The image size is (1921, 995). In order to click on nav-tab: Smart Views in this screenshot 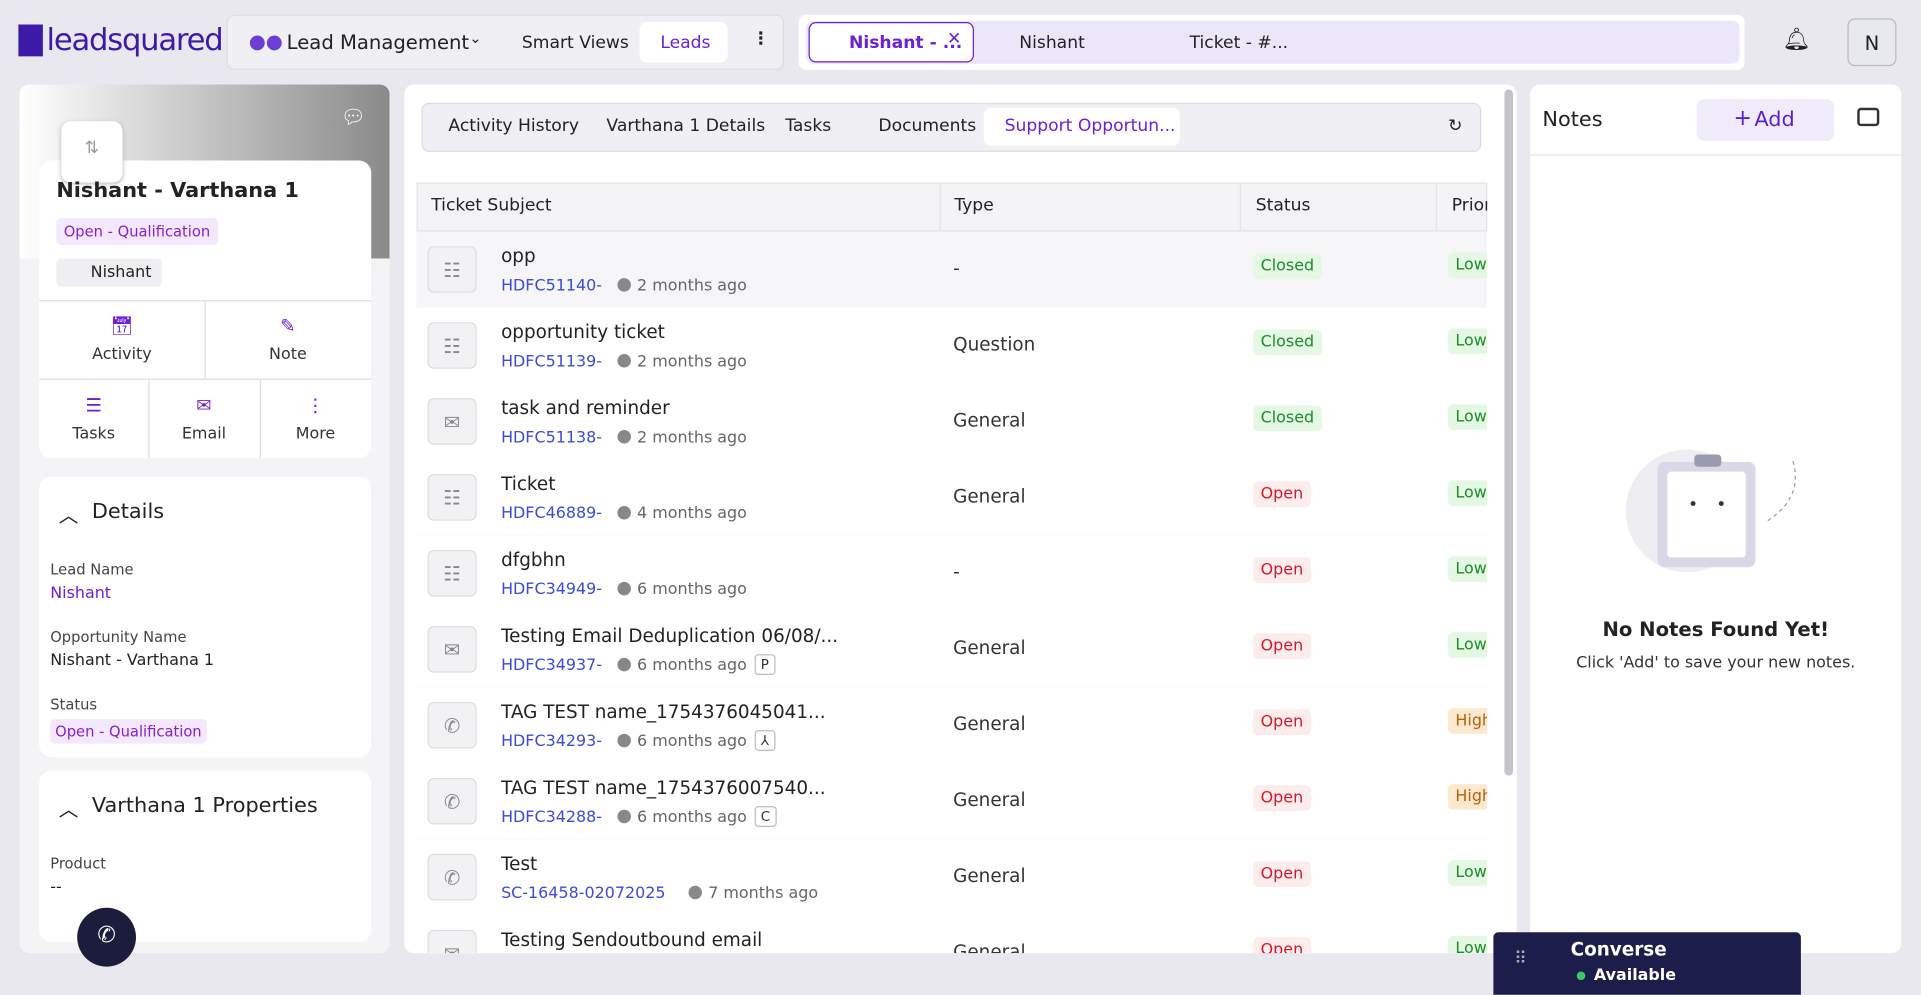, I will do `click(575, 43)`.